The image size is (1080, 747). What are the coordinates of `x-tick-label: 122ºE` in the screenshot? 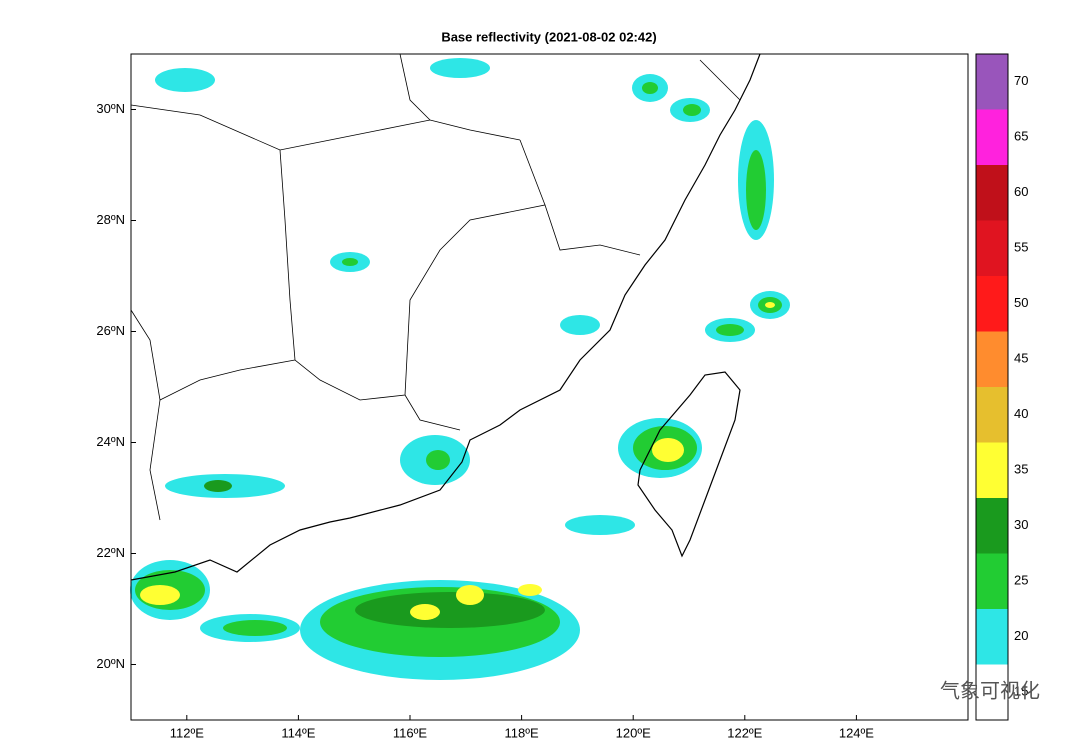 It's located at (744, 732).